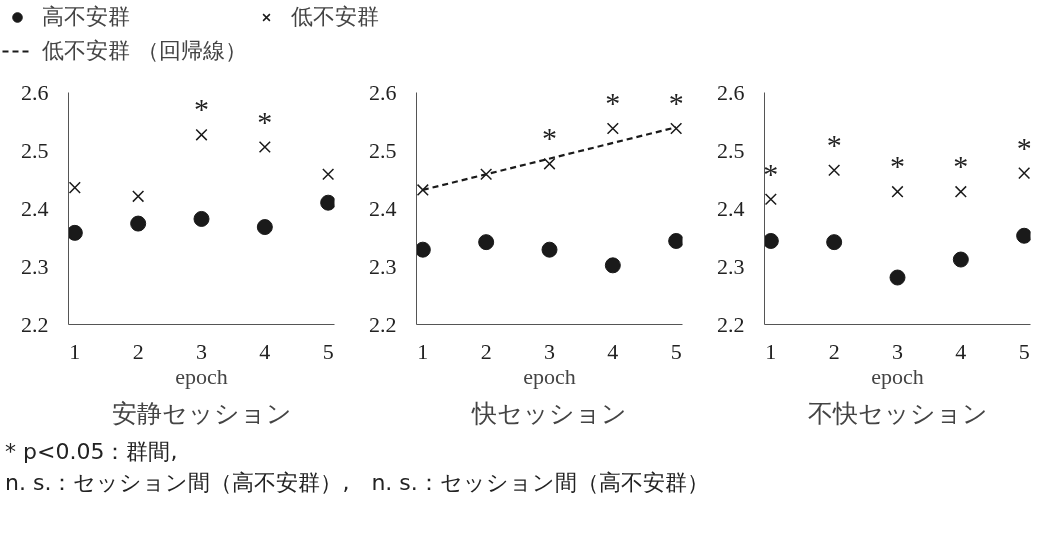  What do you see at coordinates (549, 413) in the screenshot?
I see `text: 快セッション` at bounding box center [549, 413].